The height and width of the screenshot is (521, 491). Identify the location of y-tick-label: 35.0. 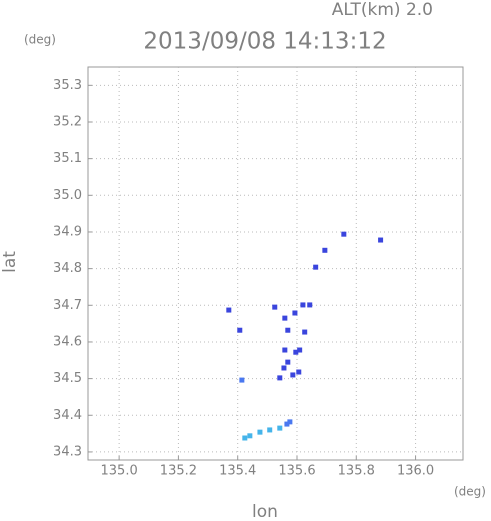
(67, 195).